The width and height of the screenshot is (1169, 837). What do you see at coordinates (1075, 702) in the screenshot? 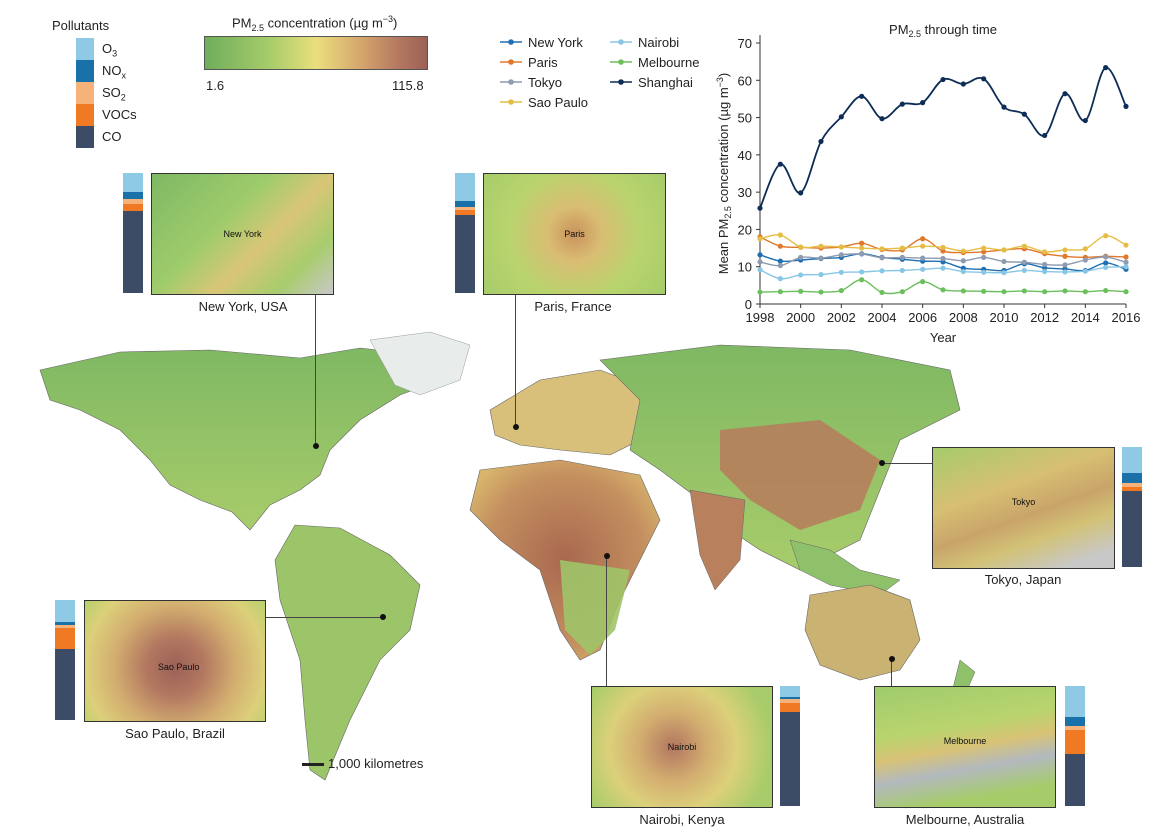
I see `melbourne-stack-segment-o3` at bounding box center [1075, 702].